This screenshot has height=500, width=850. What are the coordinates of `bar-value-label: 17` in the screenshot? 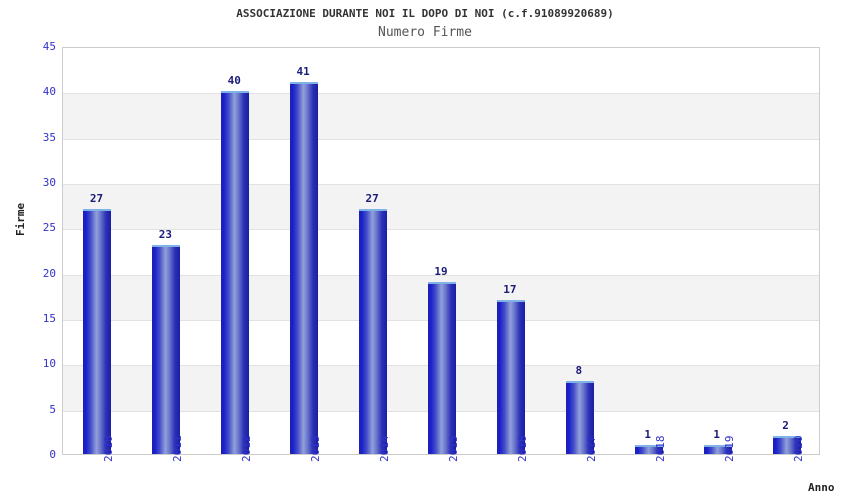 It's located at (510, 289).